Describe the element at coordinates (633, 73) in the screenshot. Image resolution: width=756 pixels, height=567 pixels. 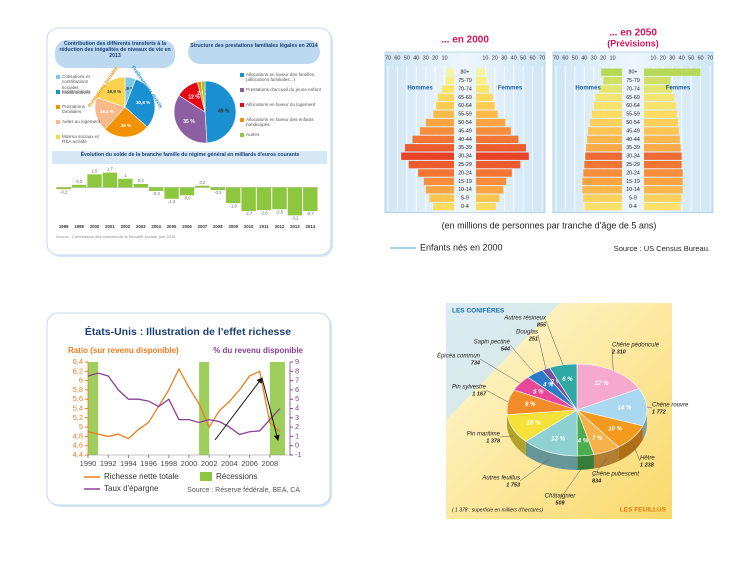
I see `y-tick-label: 80+` at that location.